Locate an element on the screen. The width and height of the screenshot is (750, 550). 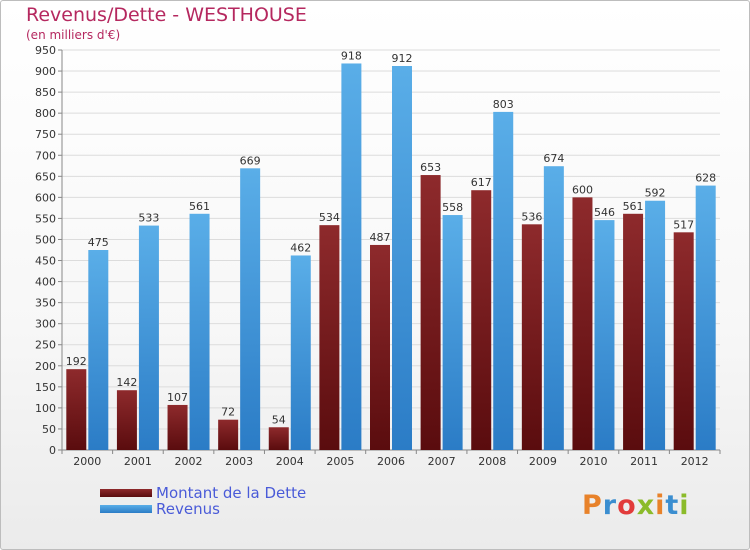
x-tick-label: 2000 is located at coordinates (87, 461).